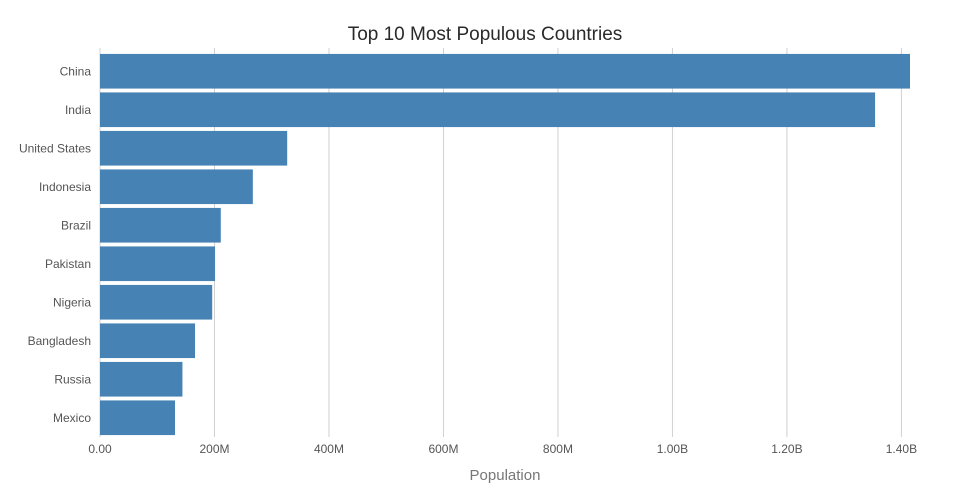 The width and height of the screenshot is (960, 500). What do you see at coordinates (72, 302) in the screenshot?
I see `y-tick-label: Nigeria` at bounding box center [72, 302].